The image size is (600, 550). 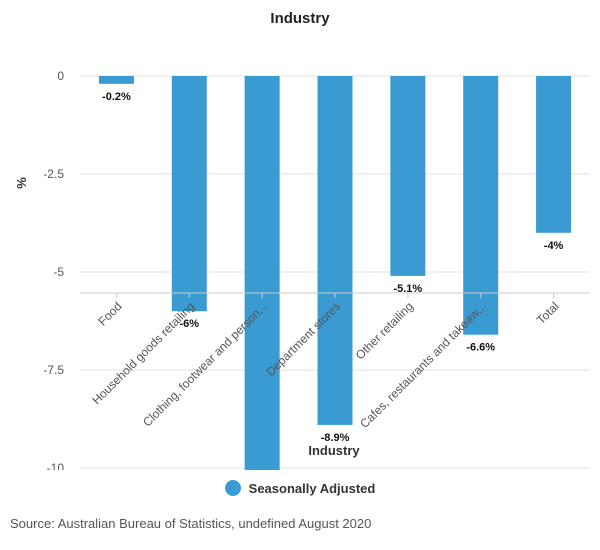 I want to click on data-label: -4%, so click(x=554, y=246).